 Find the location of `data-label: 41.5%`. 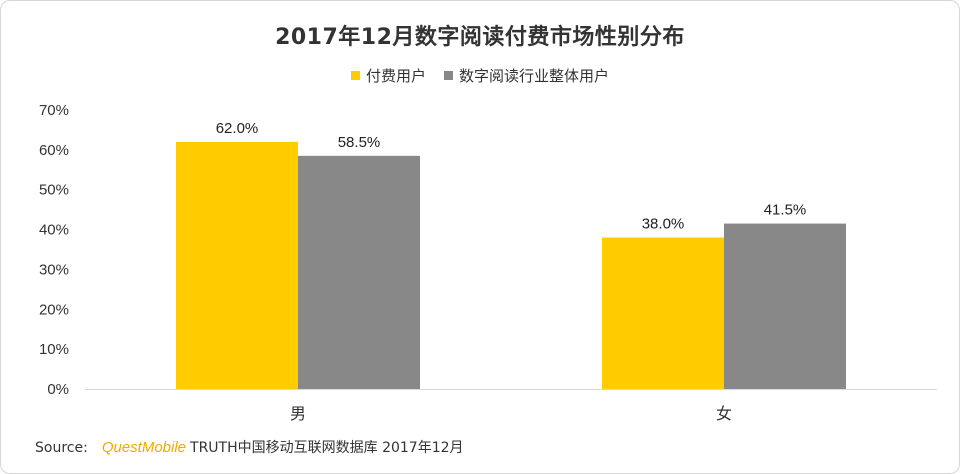

data-label: 41.5% is located at coordinates (785, 210).